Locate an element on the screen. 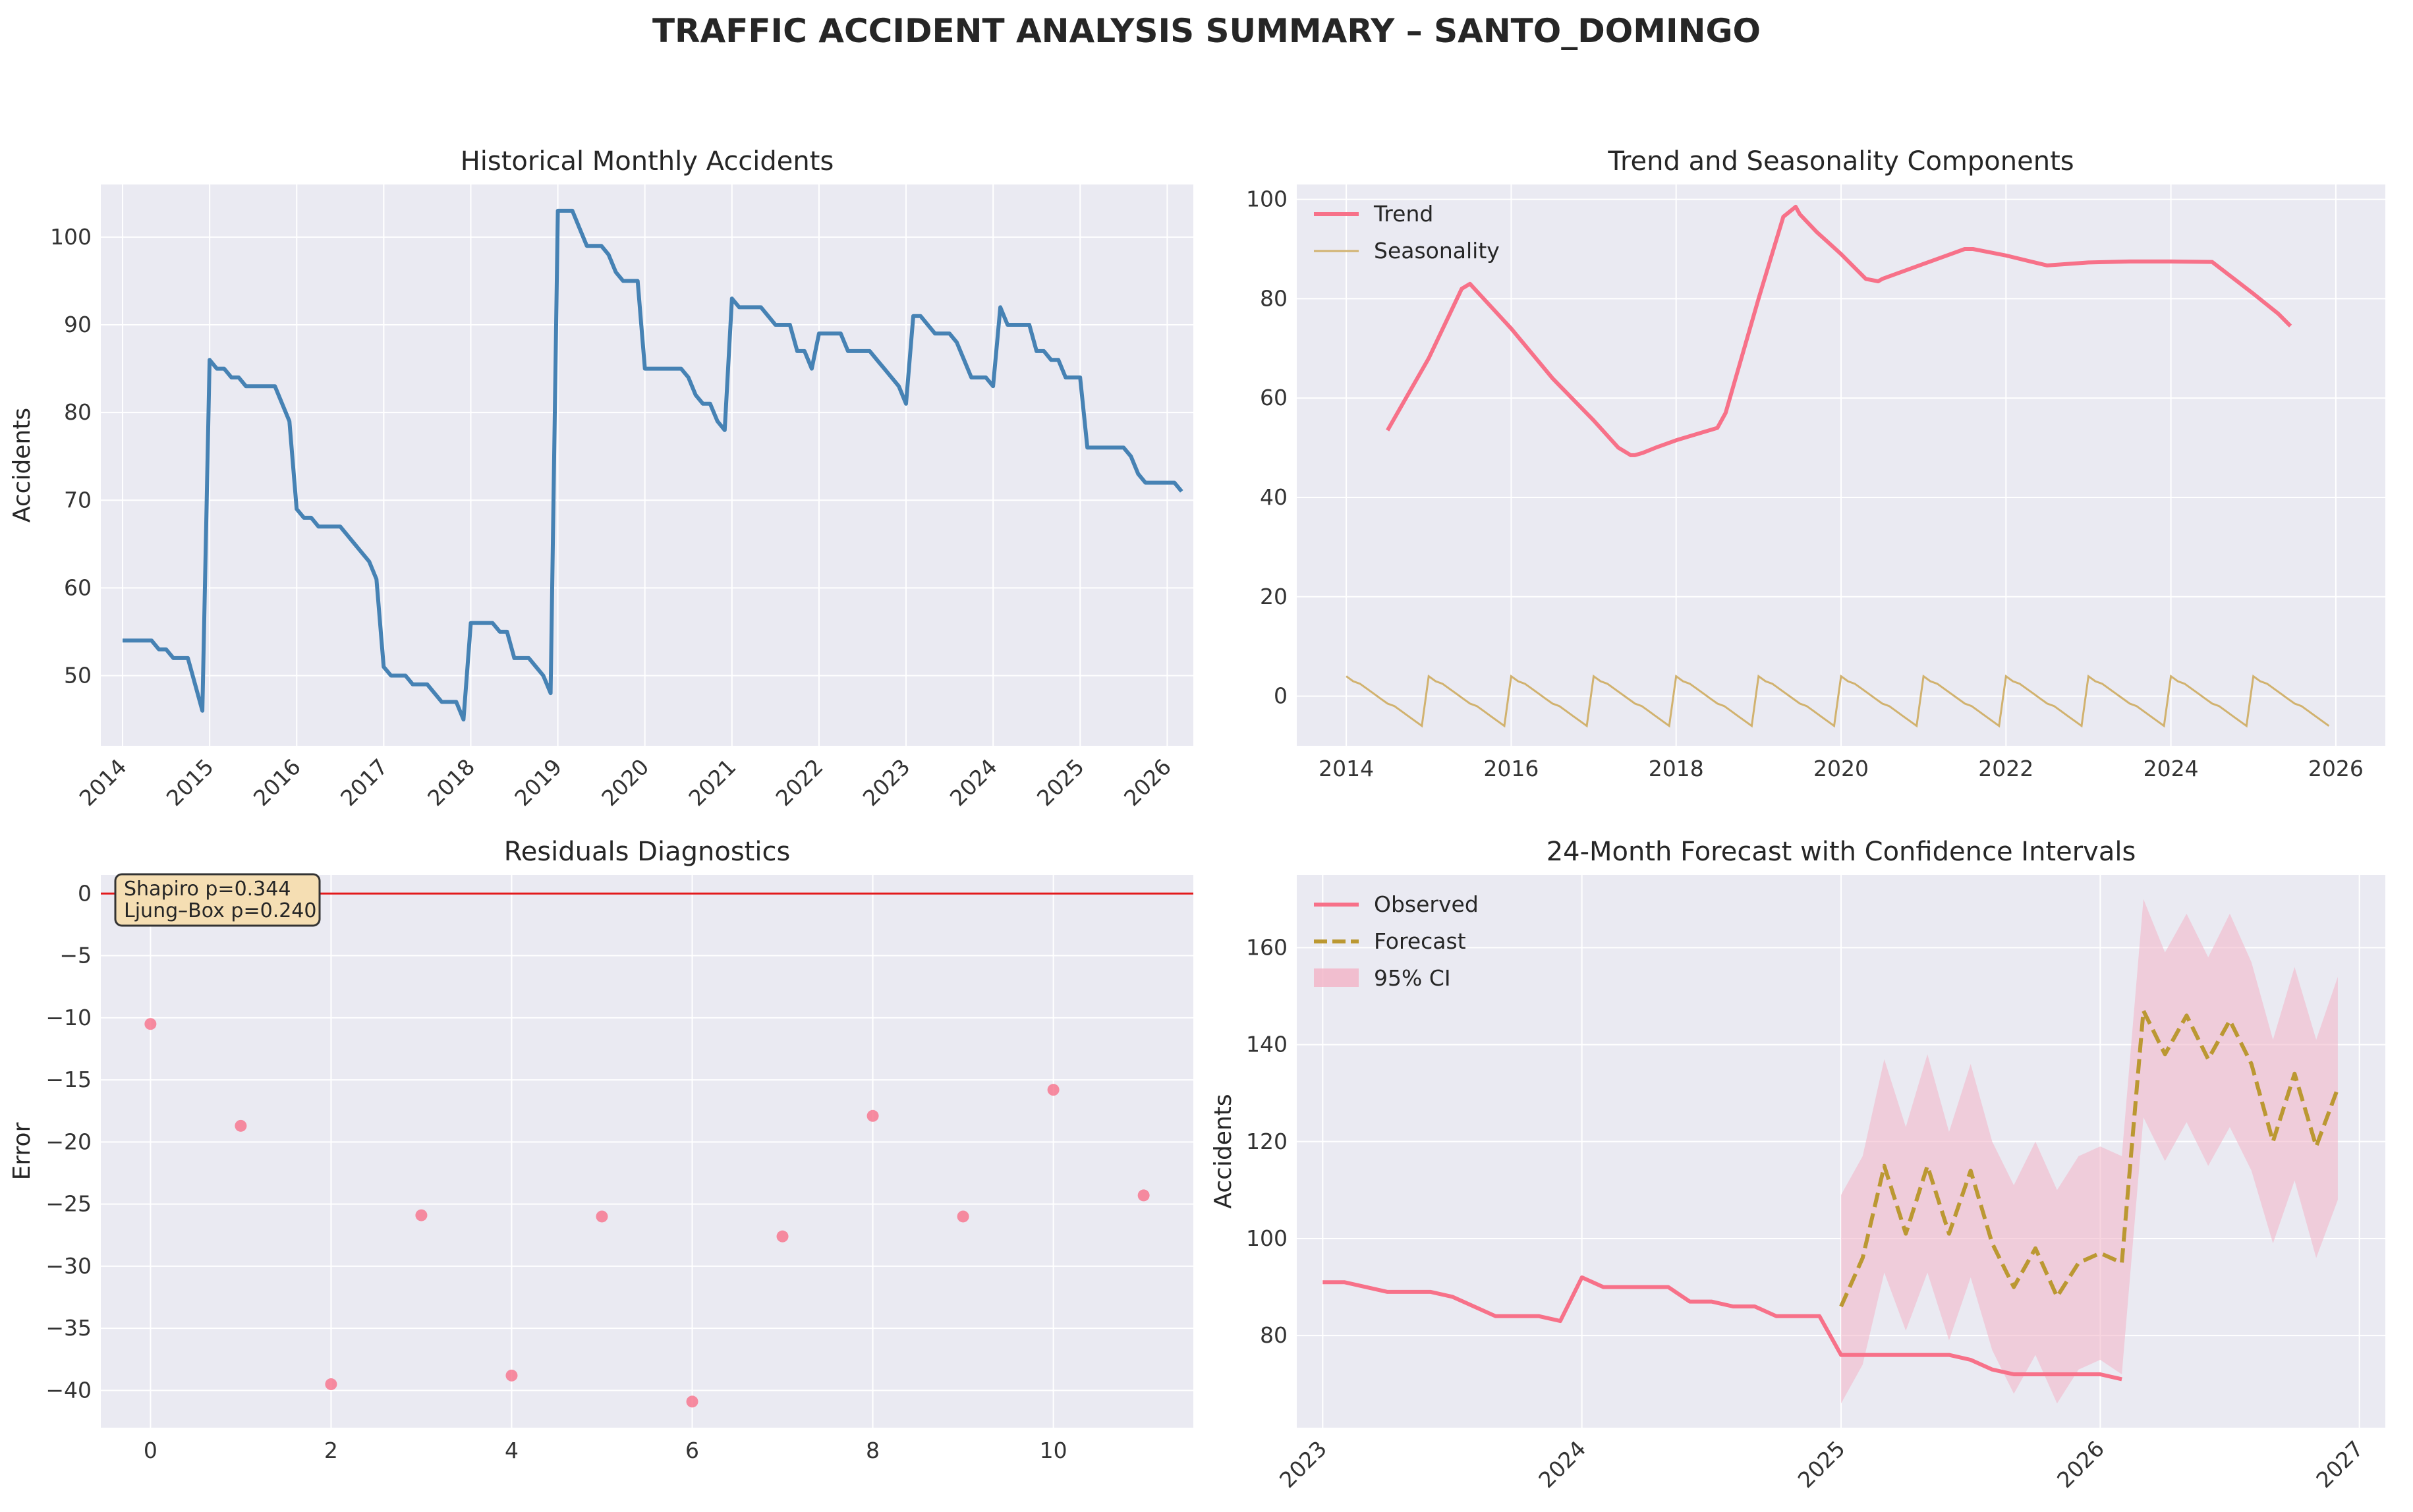 Image resolution: width=2413 pixels, height=1512 pixels. legend-label-ci: 95% CI is located at coordinates (1413, 978).